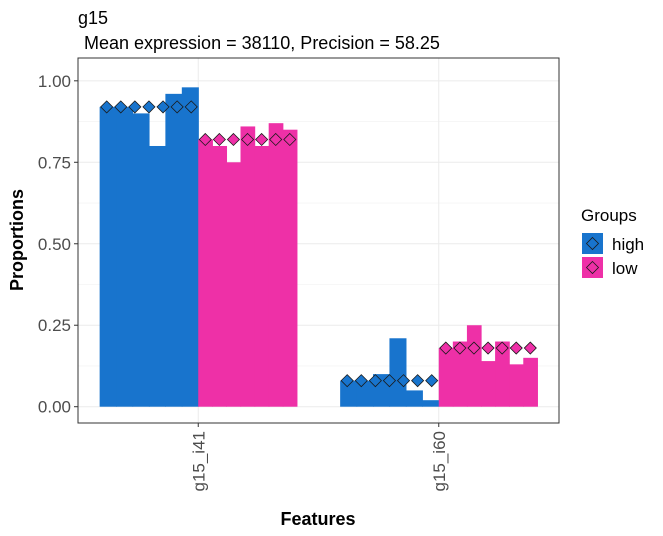 This screenshot has width=663, height=536. Describe the element at coordinates (54, 162) in the screenshot. I see `y-tick-label: 0.75` at that location.